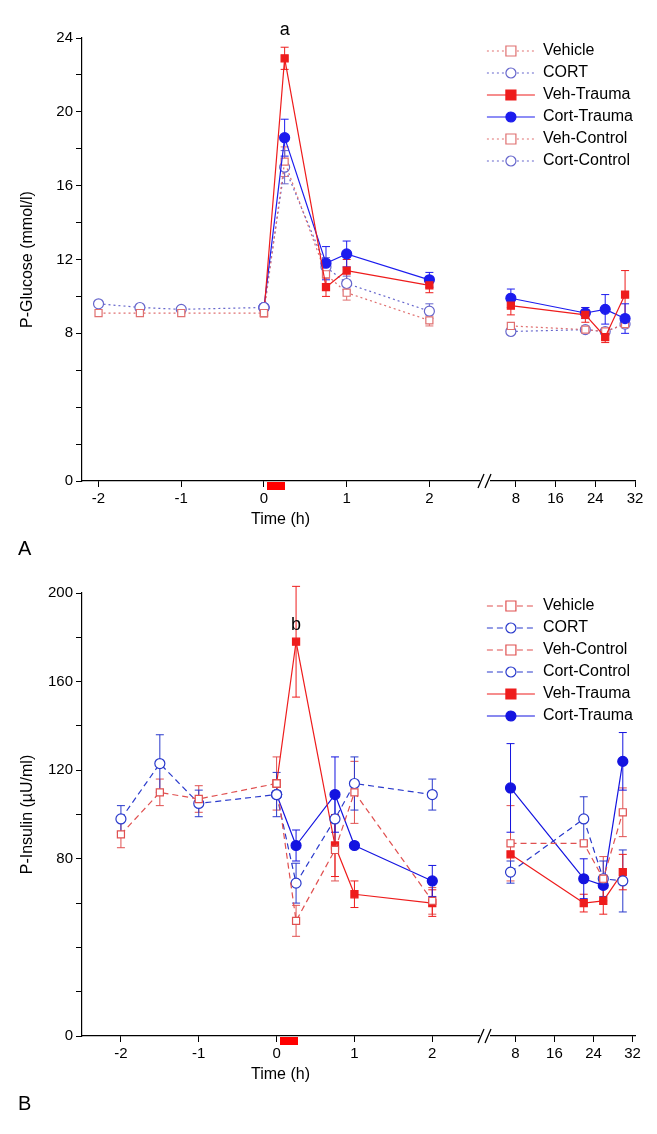 This screenshot has width=657, height=1134. Describe the element at coordinates (296, 623) in the screenshot. I see `annotation: b` at that location.